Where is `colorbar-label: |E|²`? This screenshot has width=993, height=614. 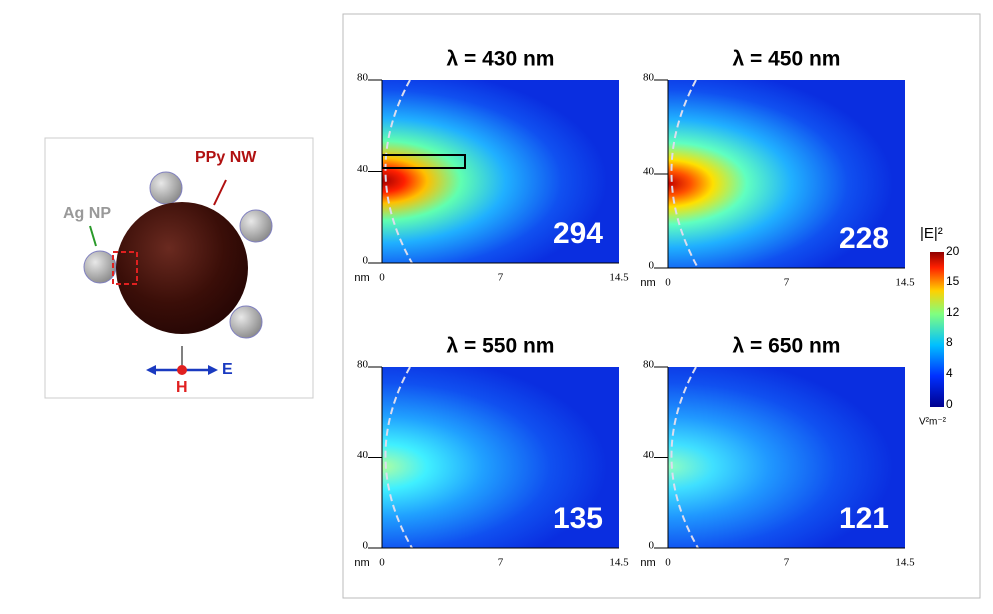
colorbar-label: |E|² is located at coordinates (931, 233).